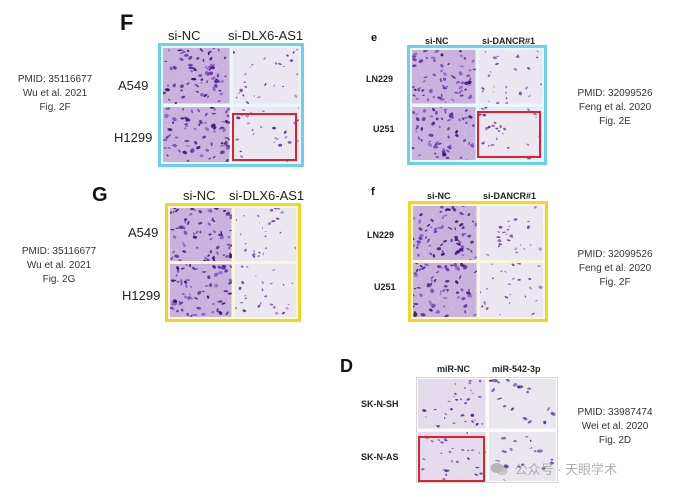 This screenshot has width=692, height=498. What do you see at coordinates (127, 22) in the screenshot?
I see `panel-letter: F` at bounding box center [127, 22].